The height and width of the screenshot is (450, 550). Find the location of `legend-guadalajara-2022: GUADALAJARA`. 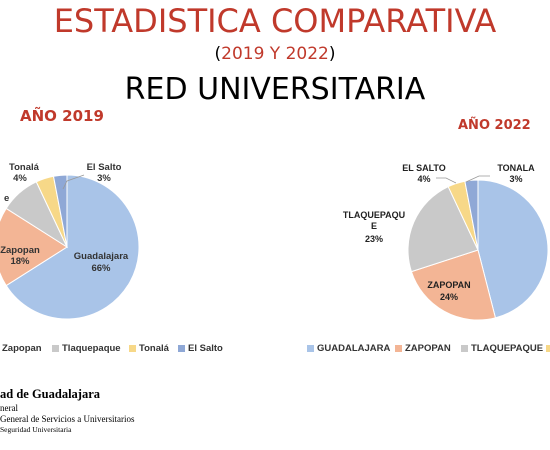

legend-guadalajara-2022: GUADALAJARA is located at coordinates (354, 348).